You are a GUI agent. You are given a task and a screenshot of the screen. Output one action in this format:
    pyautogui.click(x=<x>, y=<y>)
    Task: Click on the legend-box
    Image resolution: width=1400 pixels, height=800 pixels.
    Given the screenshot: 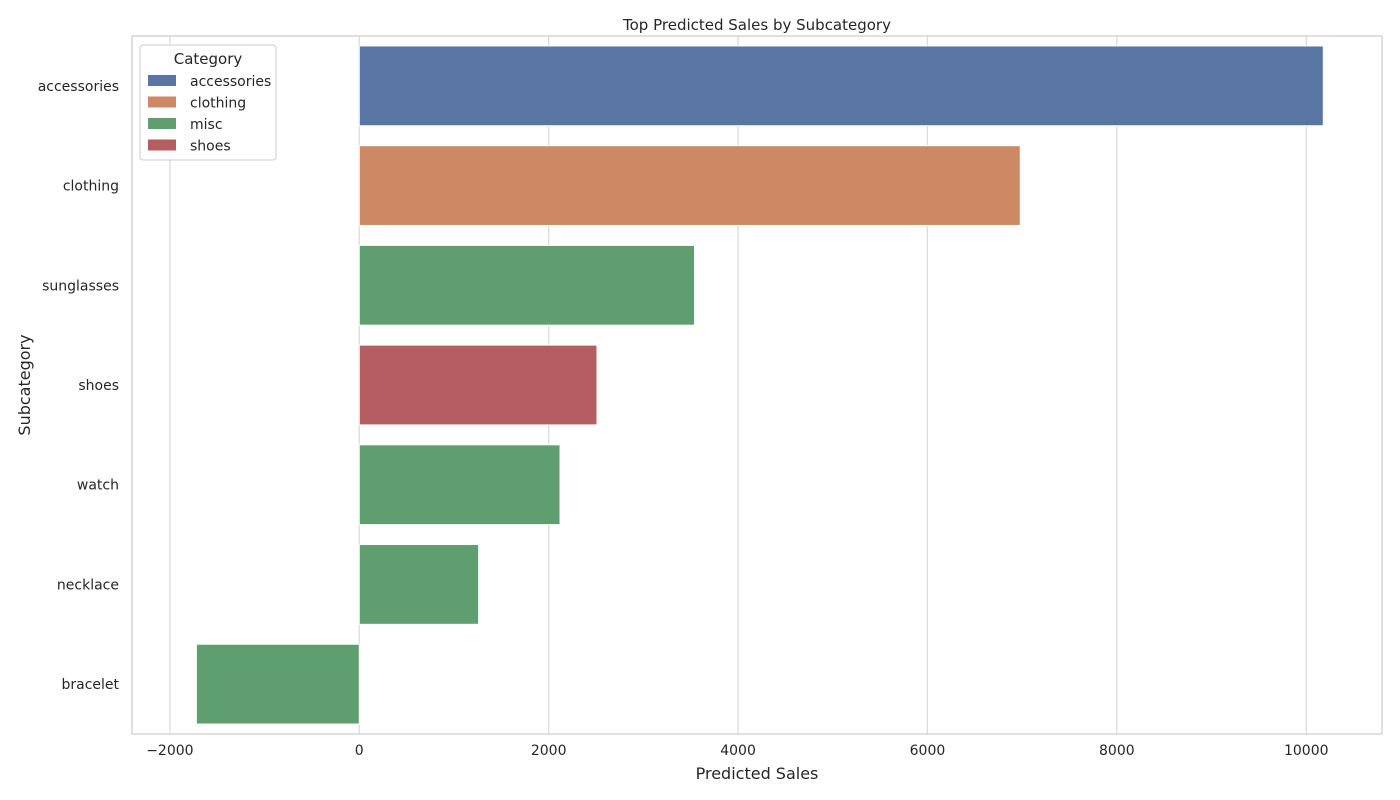 What is the action you would take?
    pyautogui.click(x=208, y=102)
    